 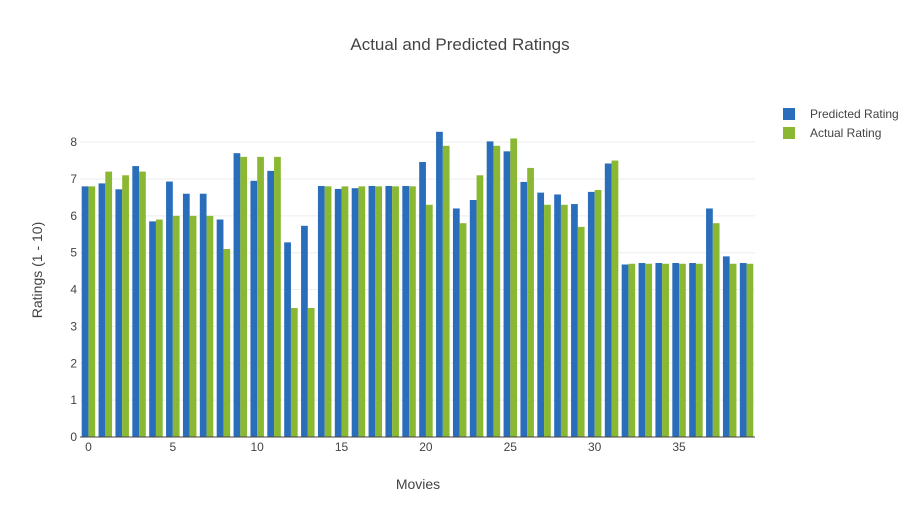 What do you see at coordinates (511, 447) in the screenshot?
I see `x-tick-label: 25` at bounding box center [511, 447].